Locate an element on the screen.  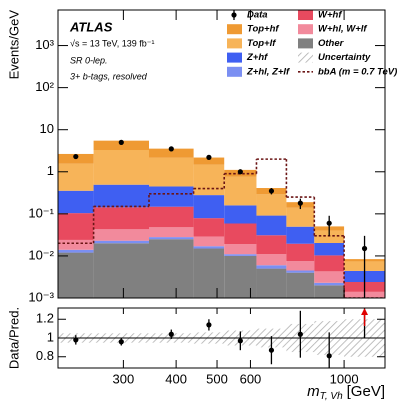
annotation: SR 0-lep. is located at coordinates (89, 60).